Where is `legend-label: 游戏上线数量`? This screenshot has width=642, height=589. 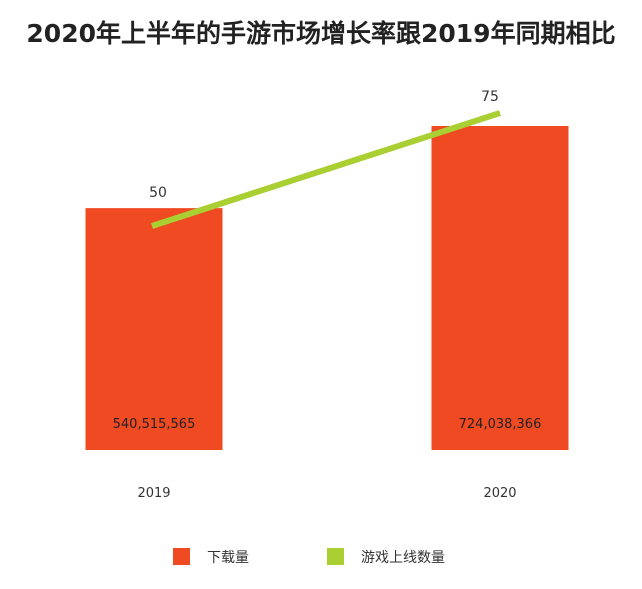
legend-label: 游戏上线数量 is located at coordinates (403, 558).